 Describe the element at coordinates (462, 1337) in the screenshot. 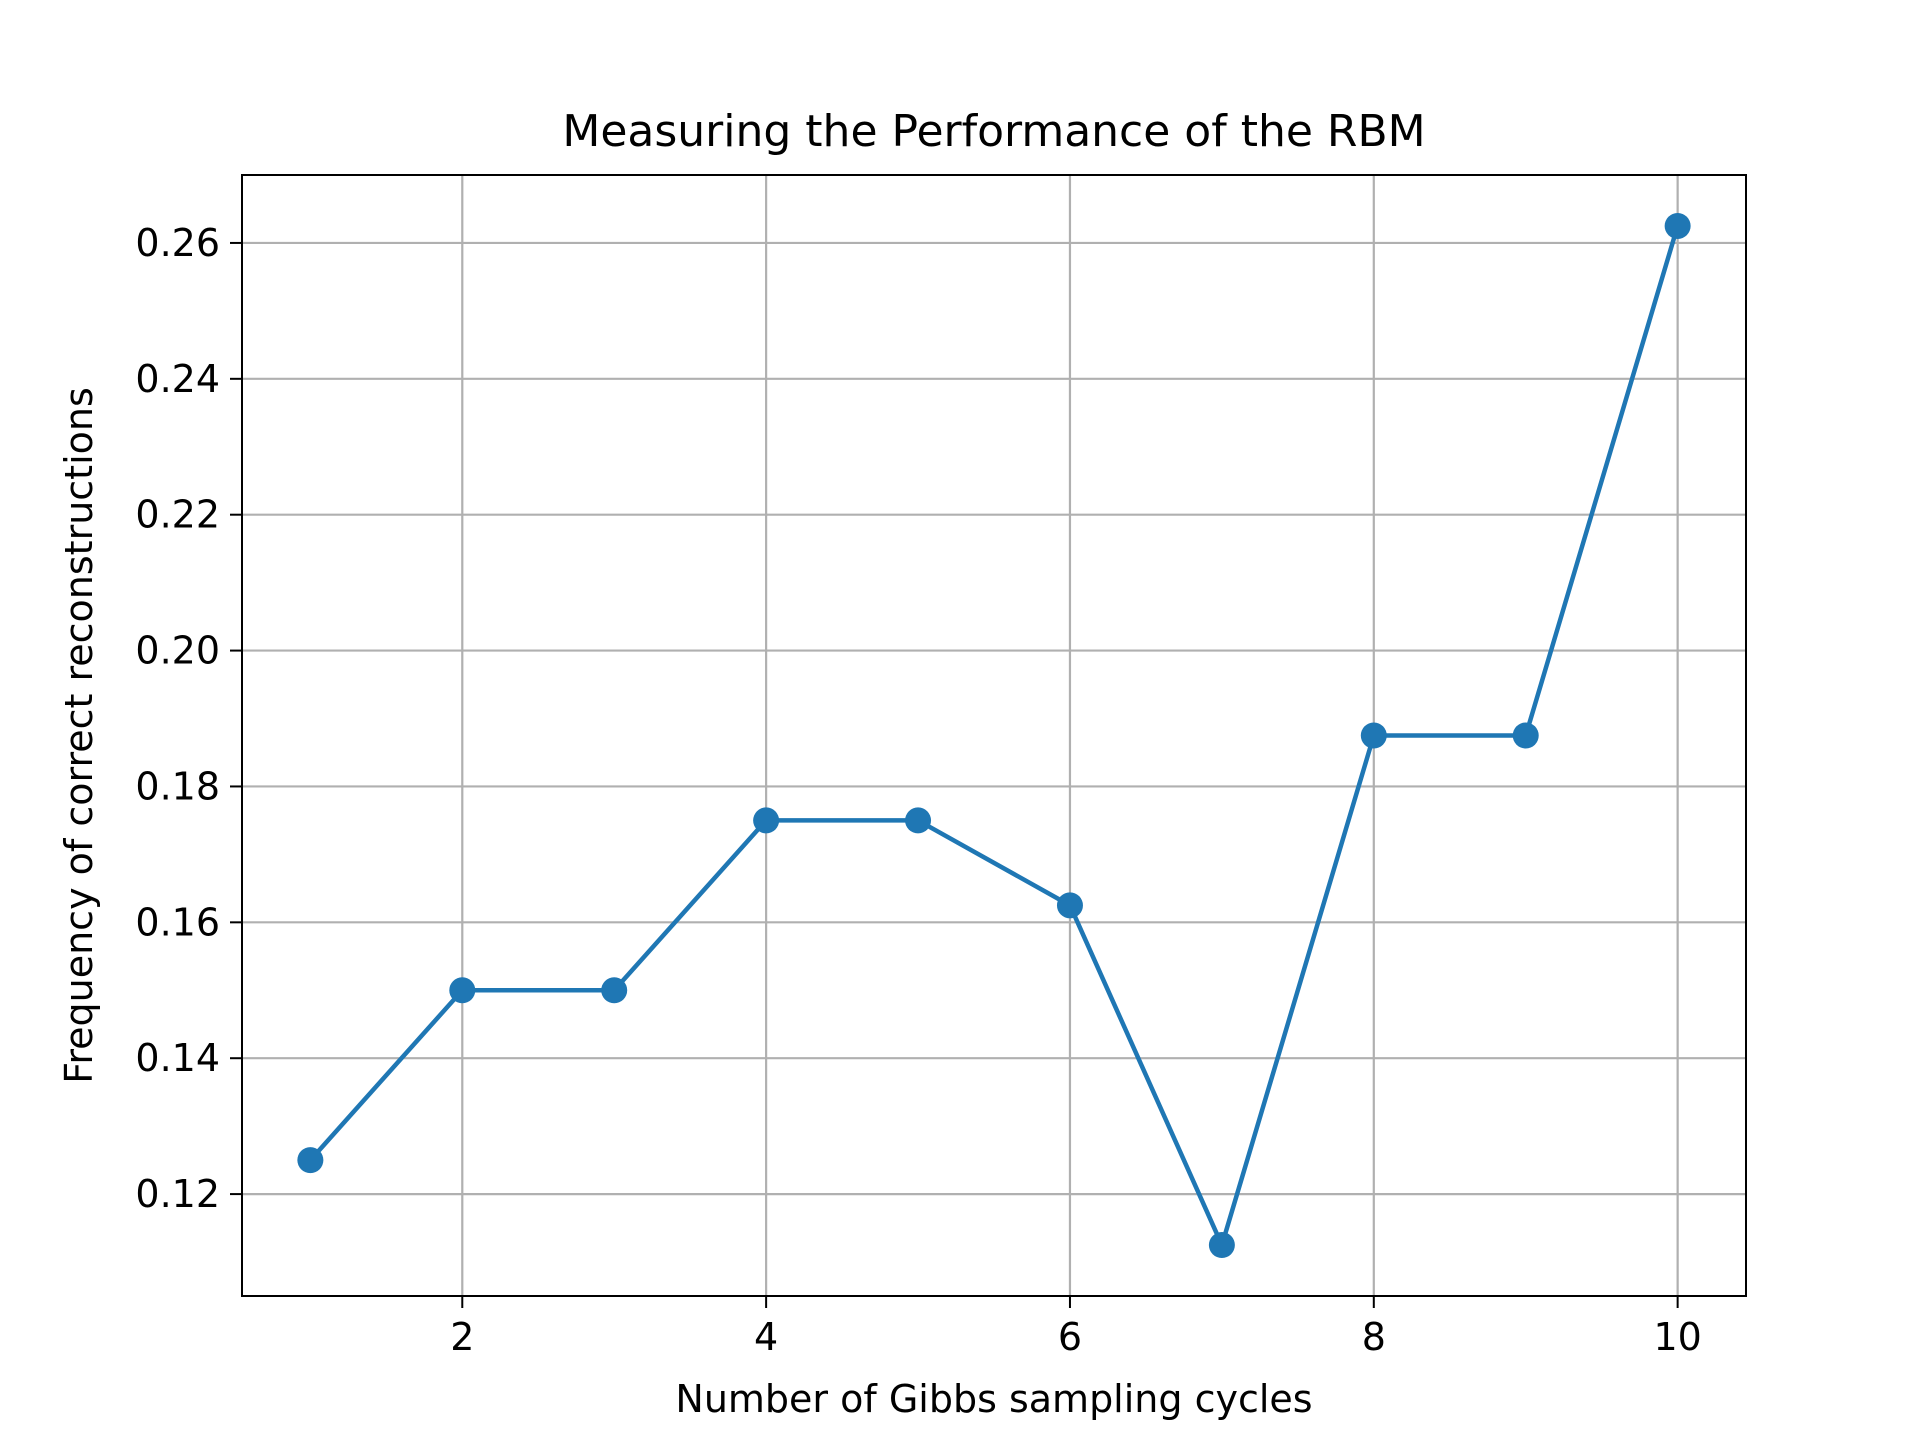

I see `x-tick-label: 2` at that location.